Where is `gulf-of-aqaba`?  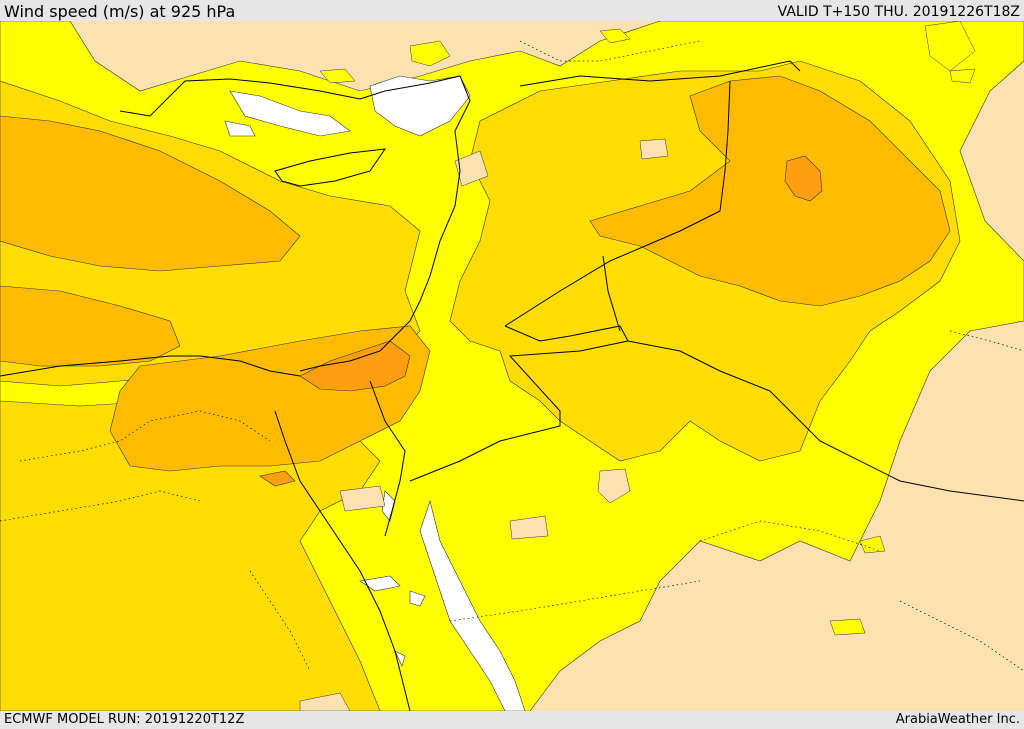 gulf-of-aqaba is located at coordinates (395, 493).